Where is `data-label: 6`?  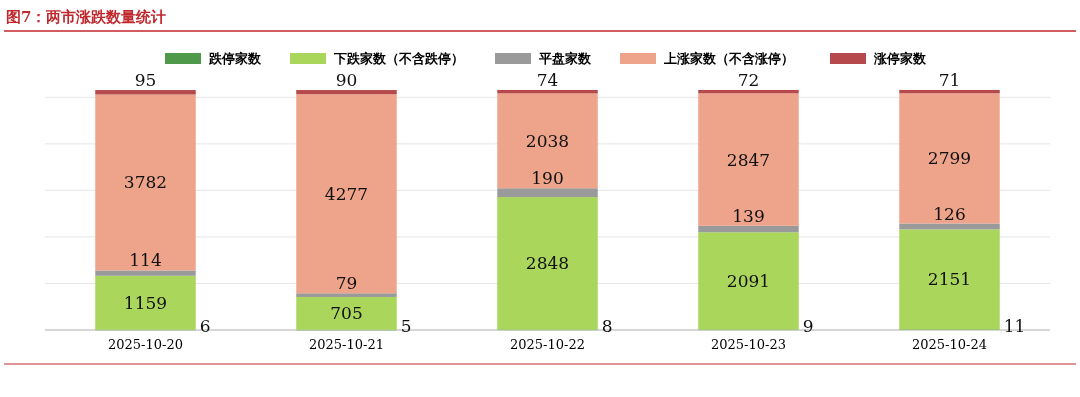 data-label: 6 is located at coordinates (205, 326).